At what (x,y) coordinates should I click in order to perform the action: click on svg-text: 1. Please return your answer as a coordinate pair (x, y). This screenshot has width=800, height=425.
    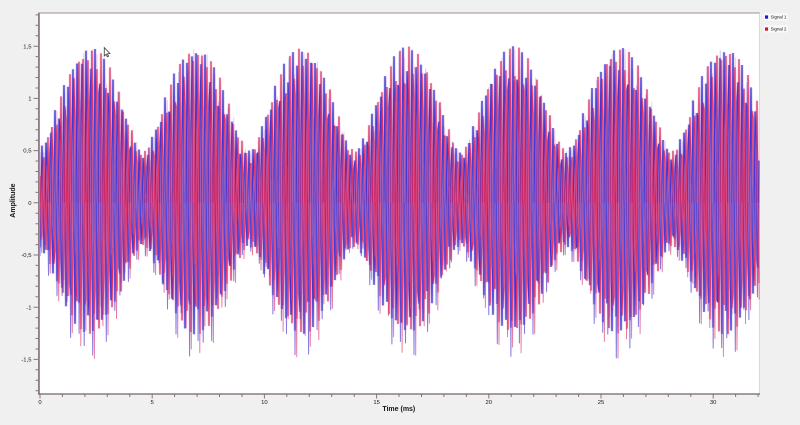
    Looking at the image, I should click on (29, 100).